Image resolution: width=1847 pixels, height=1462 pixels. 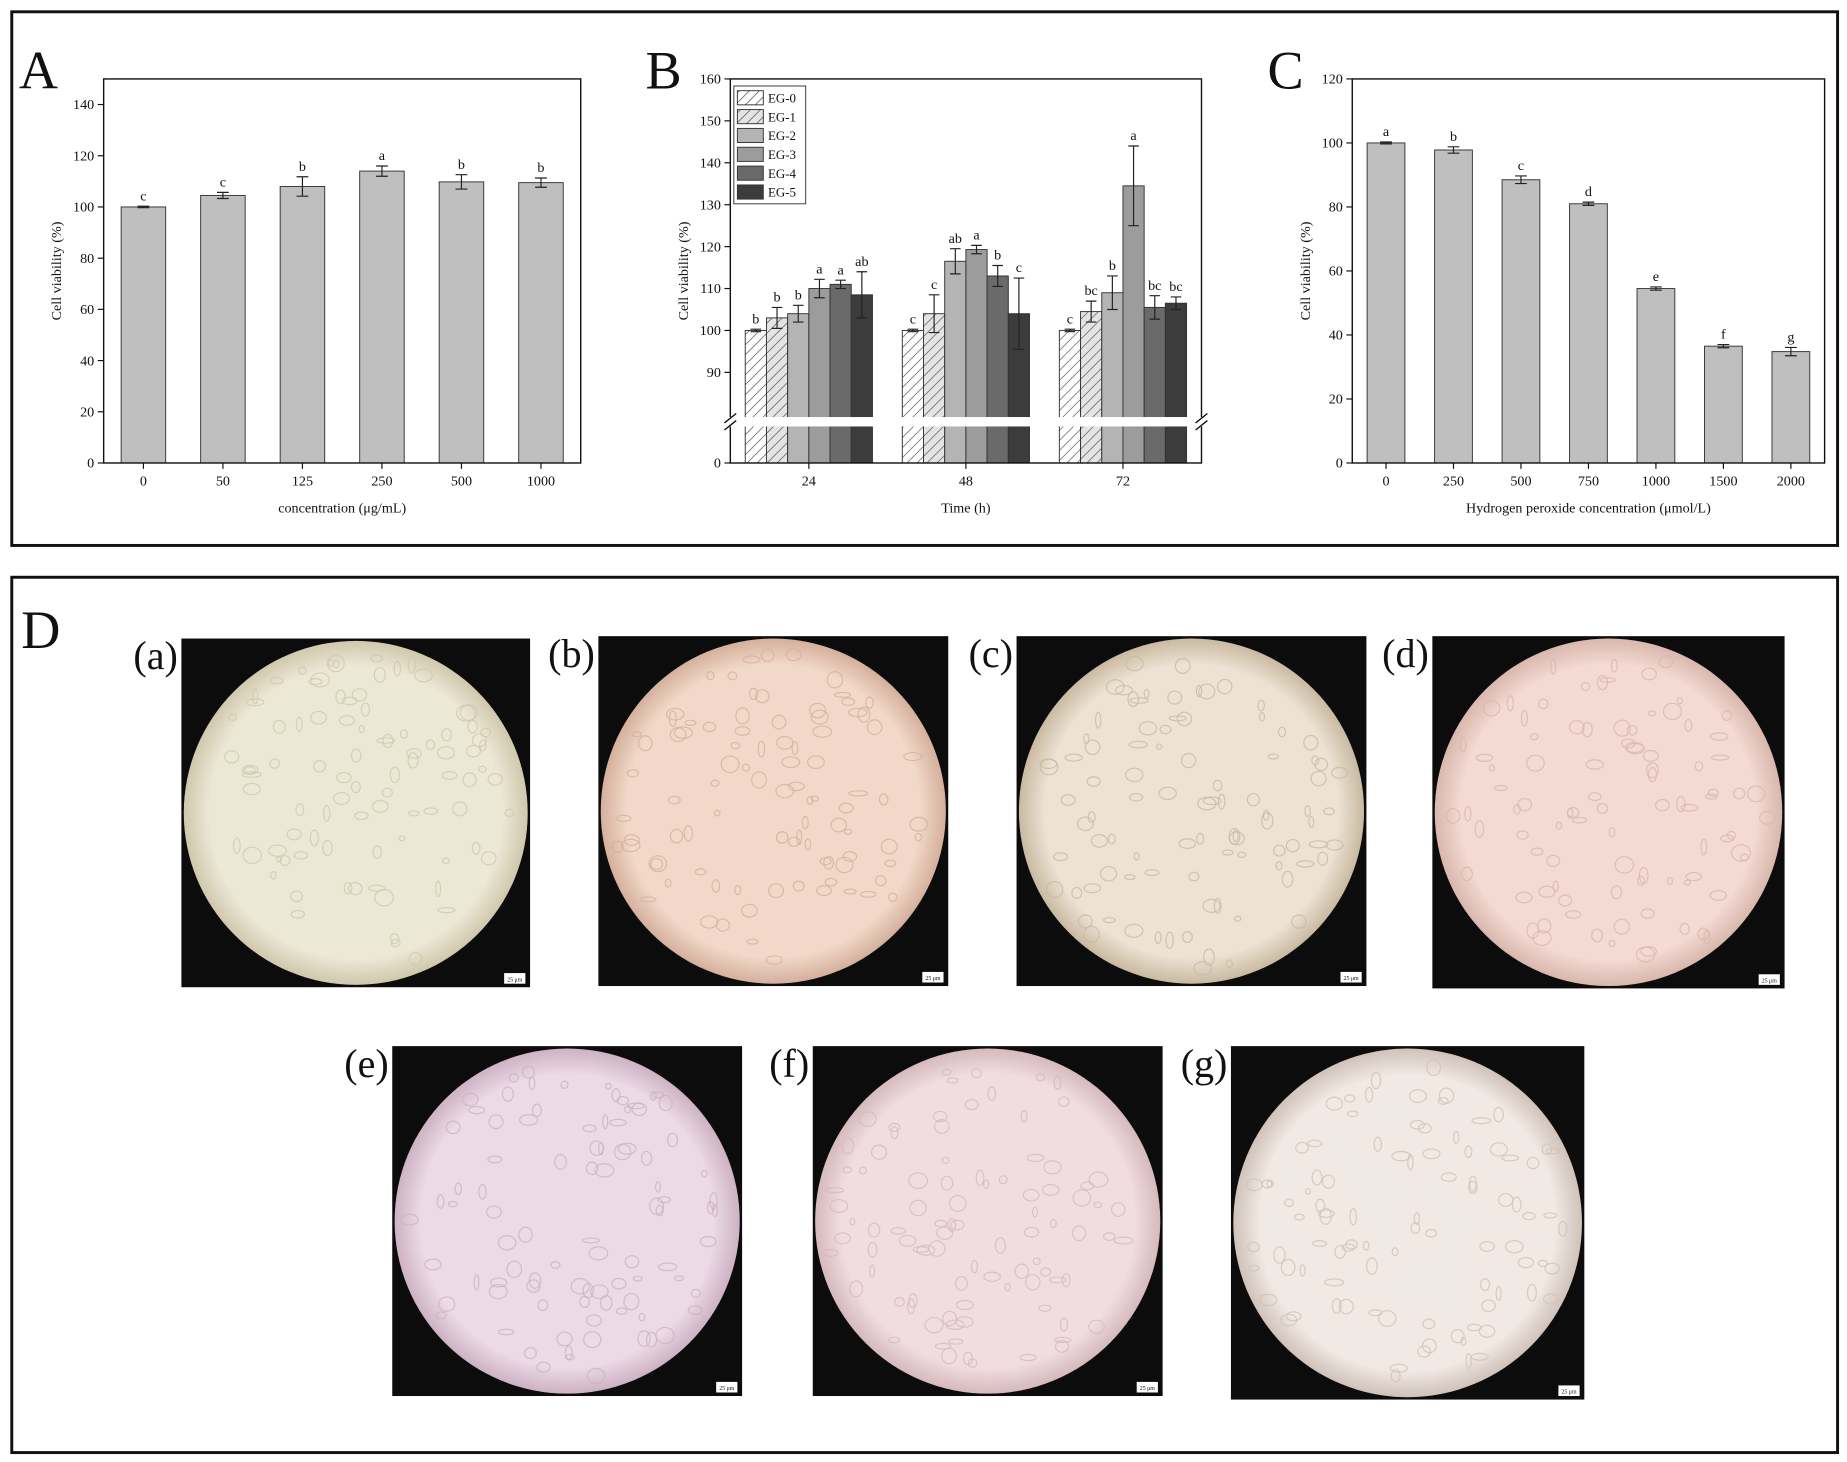 I want to click on significance-label: g, so click(x=1790, y=338).